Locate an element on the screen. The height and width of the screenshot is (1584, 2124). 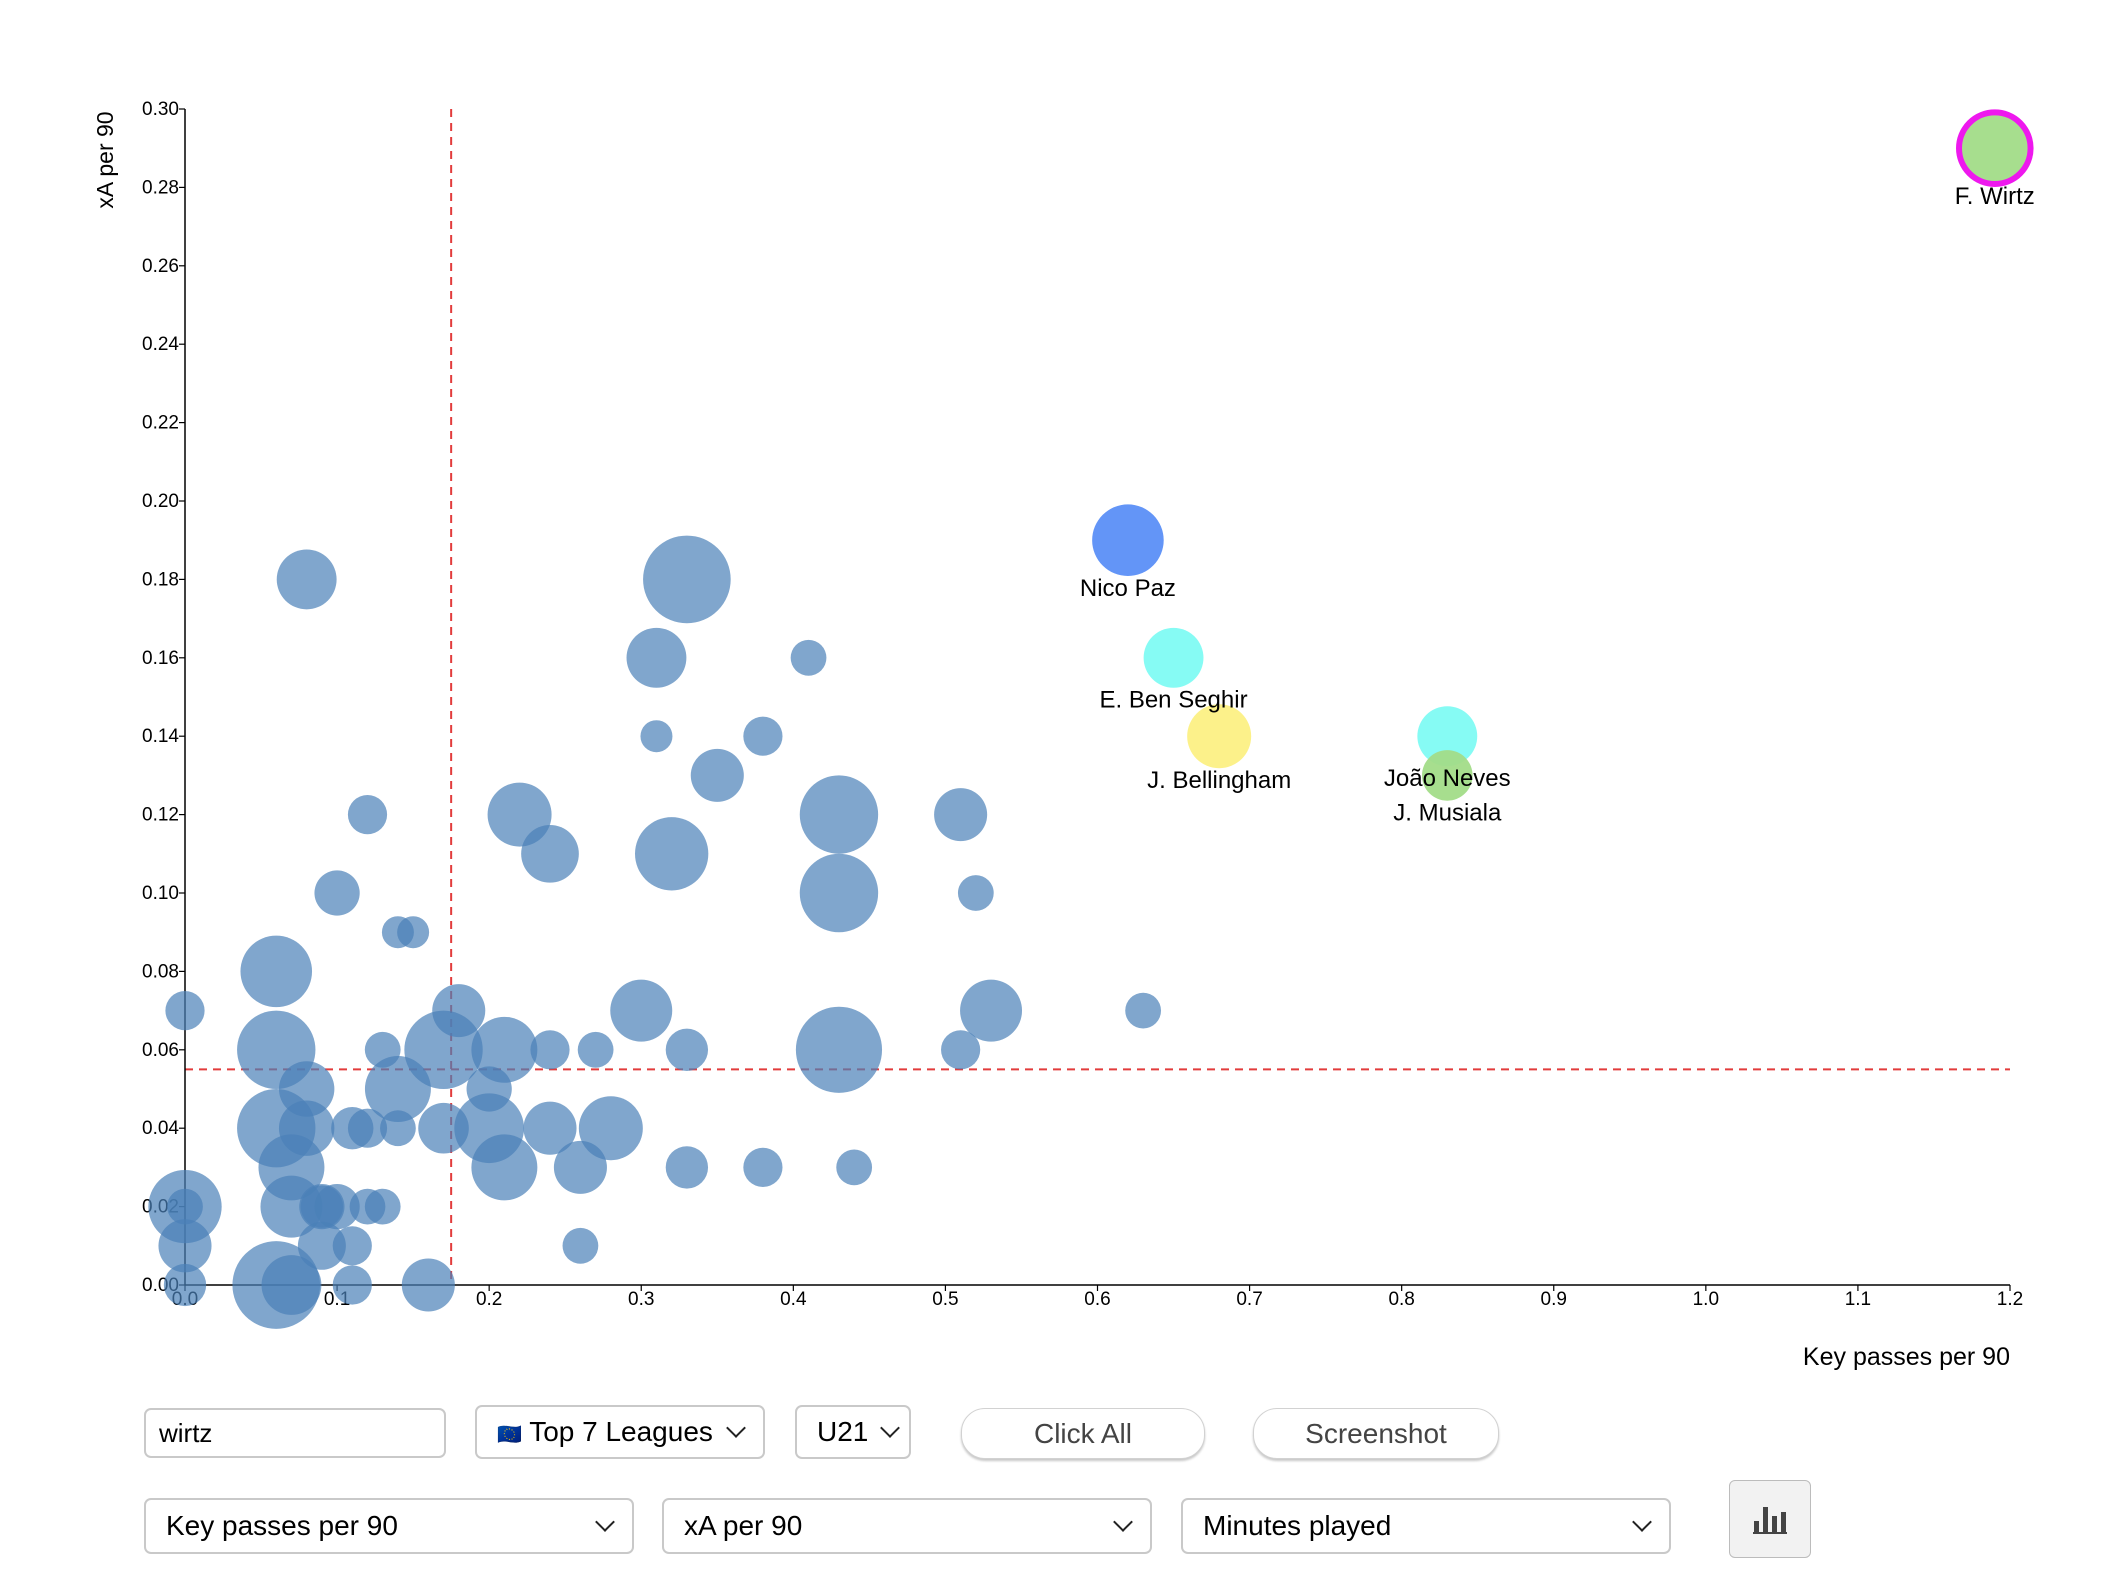
player-label: J. Bellingham is located at coordinates (1219, 780).